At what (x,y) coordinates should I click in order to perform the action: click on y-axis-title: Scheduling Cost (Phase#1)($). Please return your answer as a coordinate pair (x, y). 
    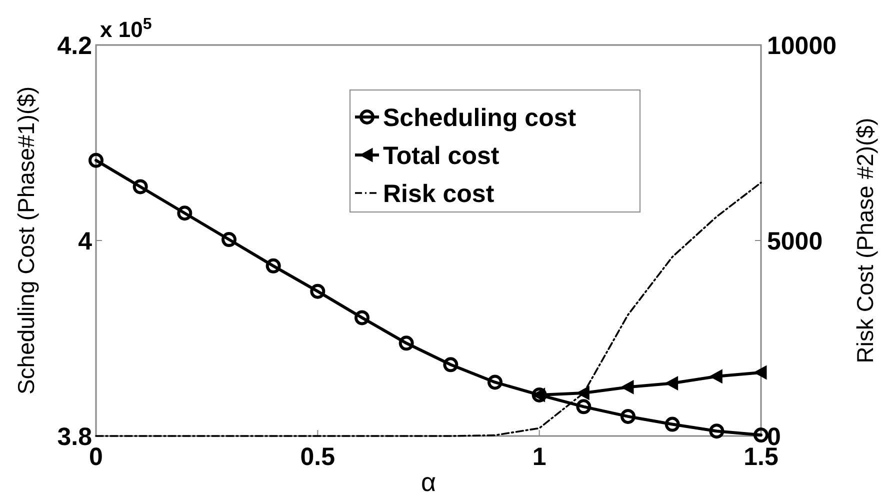
    Looking at the image, I should click on (26, 240).